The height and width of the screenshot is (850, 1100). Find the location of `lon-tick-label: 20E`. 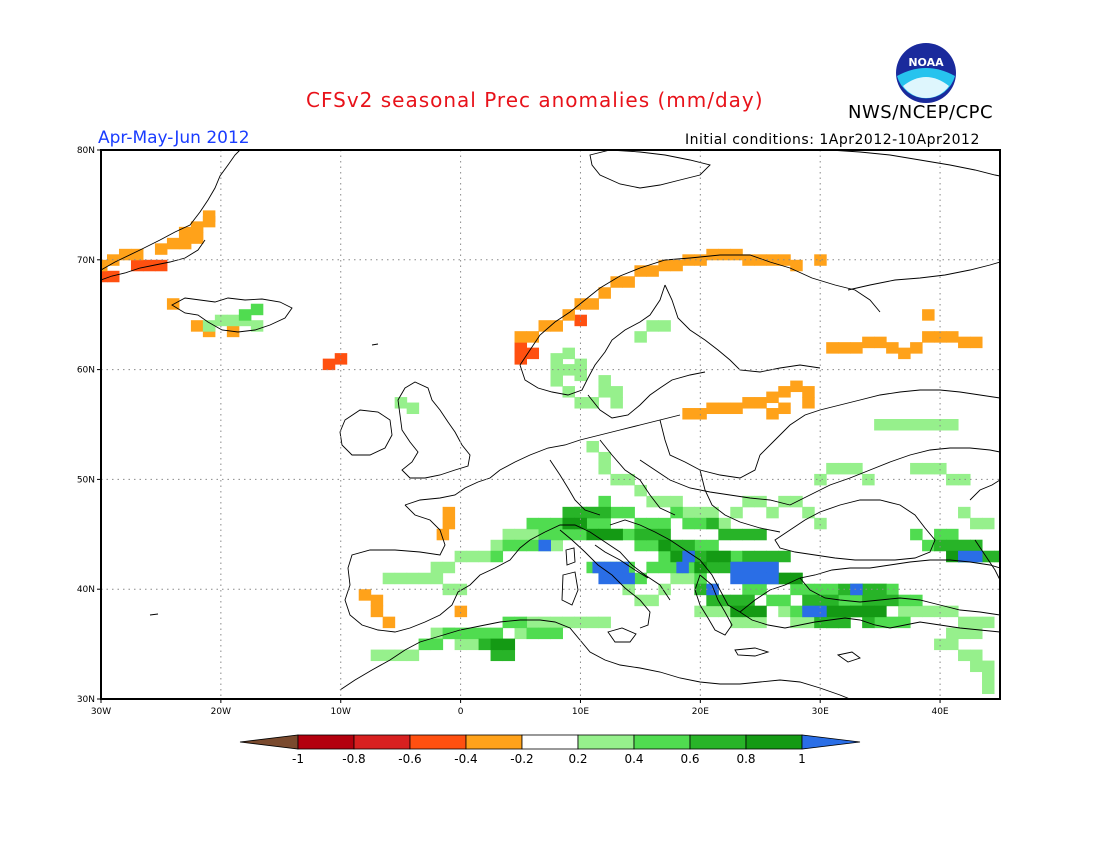

lon-tick-label: 20E is located at coordinates (700, 712).